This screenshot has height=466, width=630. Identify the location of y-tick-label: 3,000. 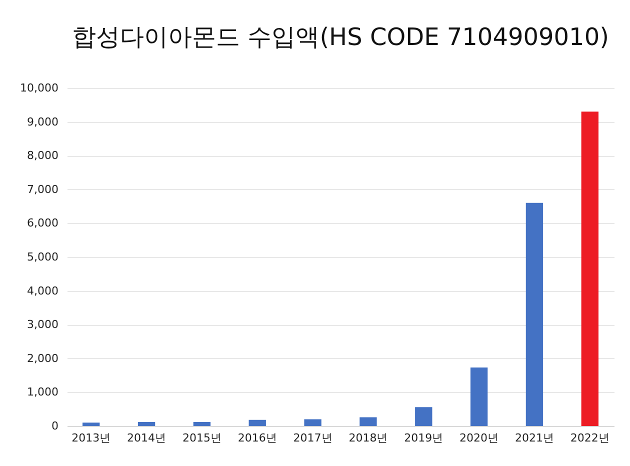
(42, 325).